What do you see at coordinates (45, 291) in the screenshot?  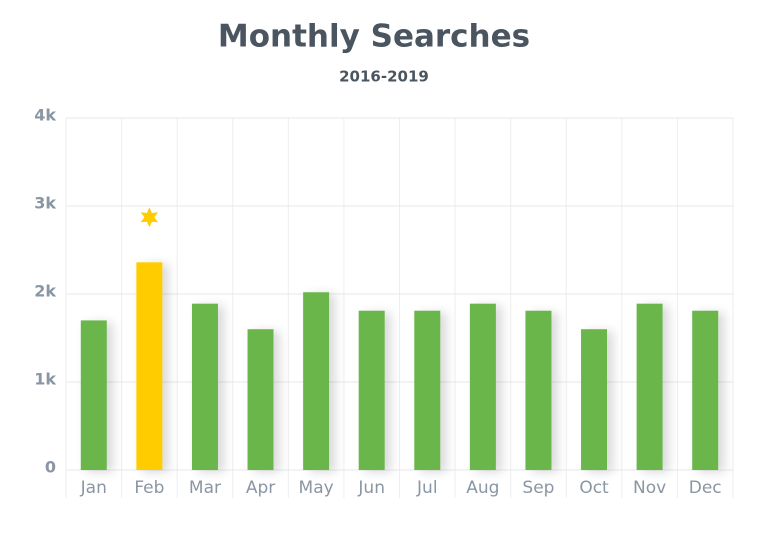 I see `y-tick-label: 2k` at bounding box center [45, 291].